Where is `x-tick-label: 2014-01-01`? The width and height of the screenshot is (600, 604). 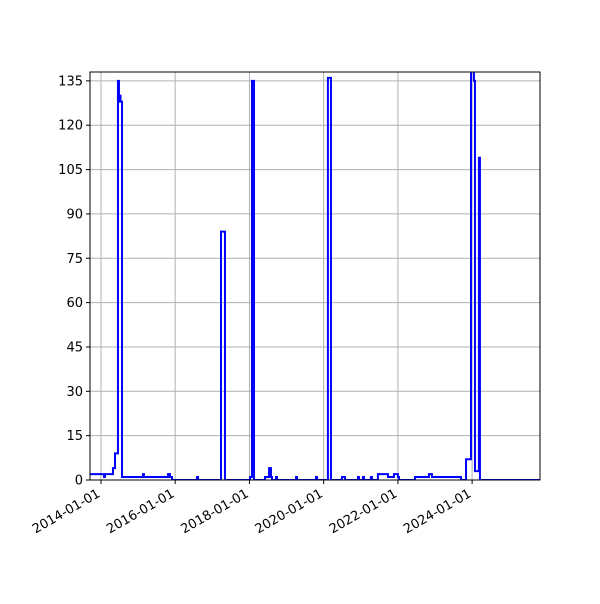 x-tick-label: 2014-01-01 is located at coordinates (66, 511).